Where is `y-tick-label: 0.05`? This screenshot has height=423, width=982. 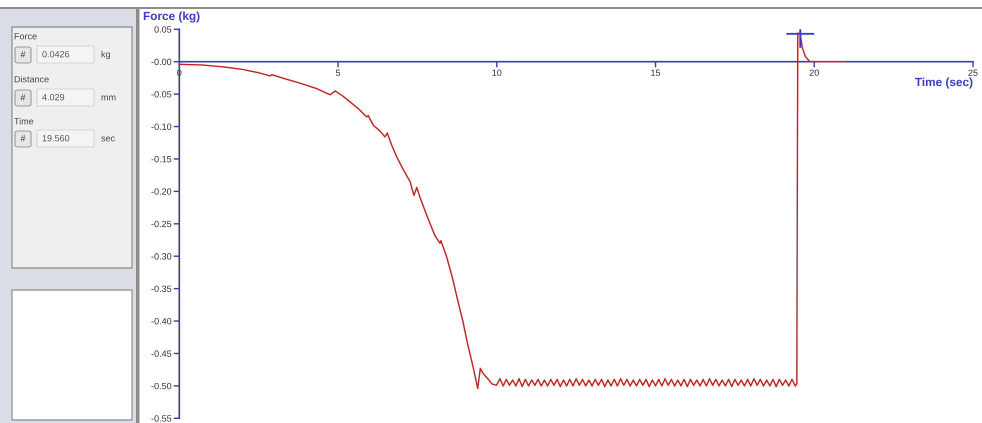 y-tick-label: 0.05 is located at coordinates (163, 29).